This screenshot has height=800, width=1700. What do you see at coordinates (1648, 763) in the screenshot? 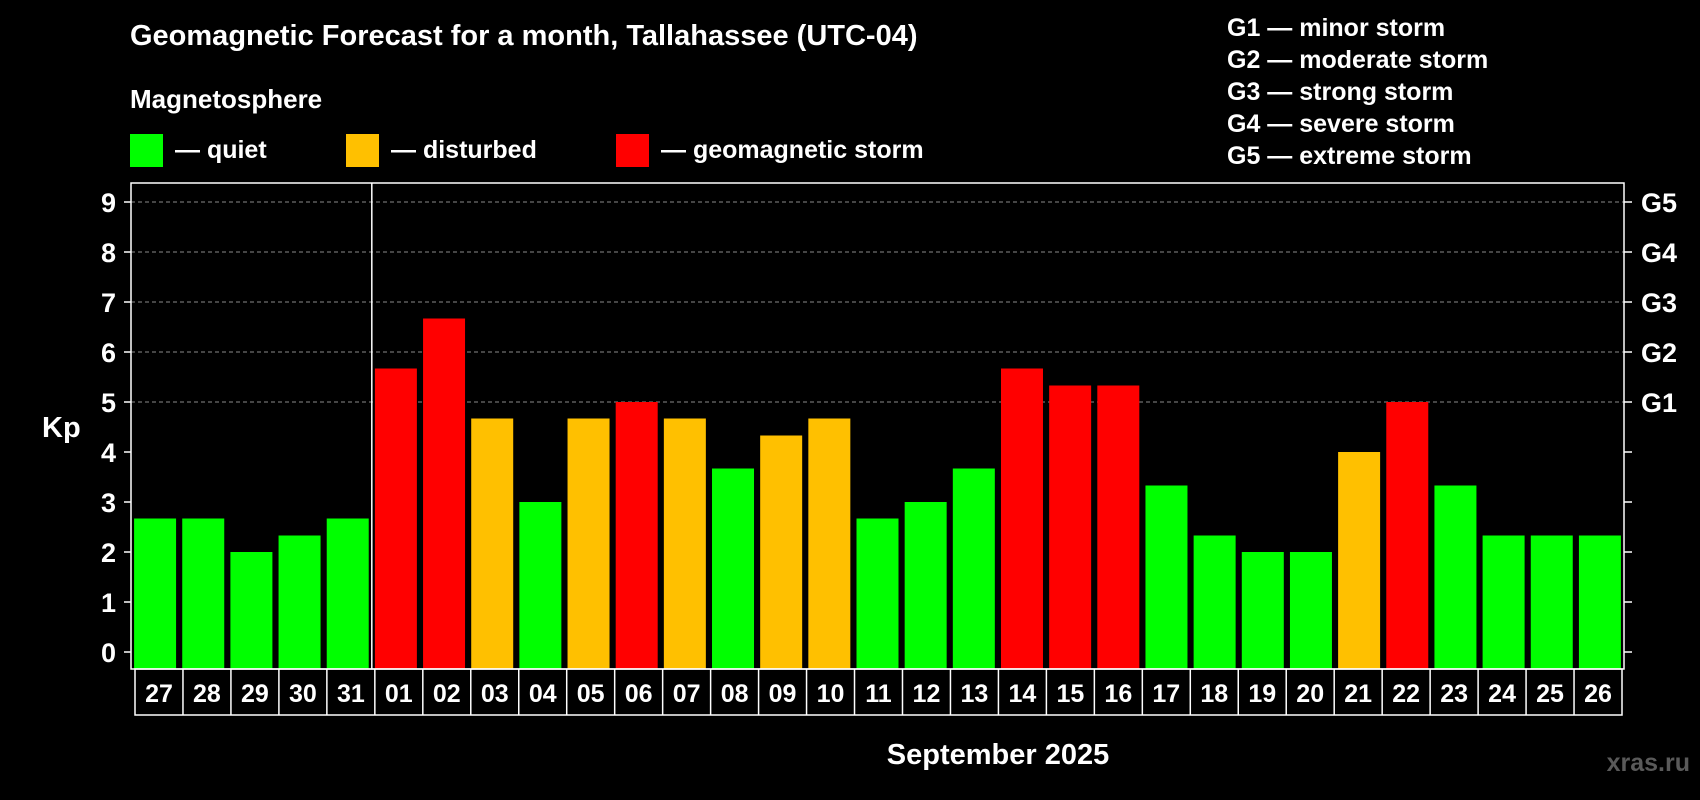
I see `watermark: xras.ru` at bounding box center [1648, 763].